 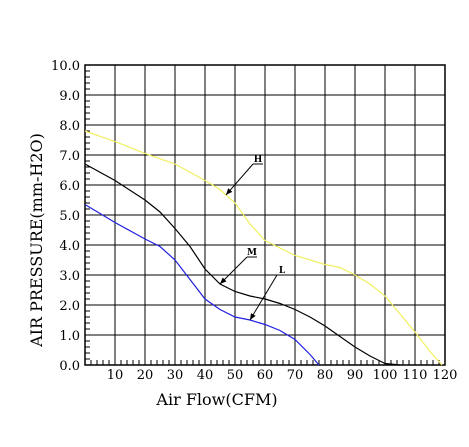 What do you see at coordinates (216, 399) in the screenshot?
I see `x-axis-title: Air Flow(CFM)` at bounding box center [216, 399].